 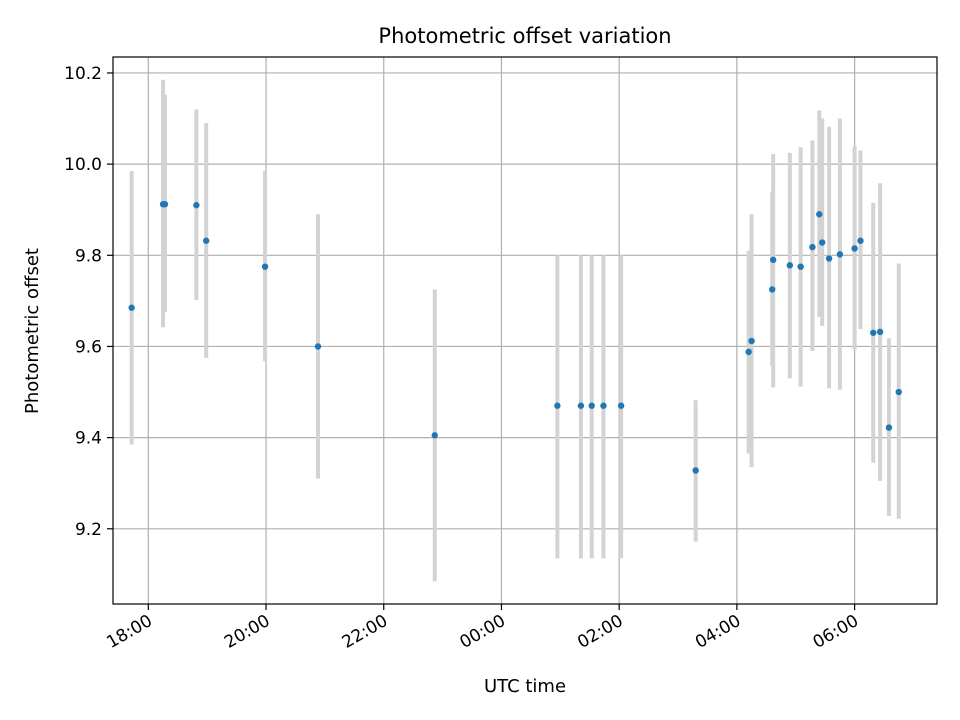 I want to click on y-tick-label: 9.6, so click(x=88, y=347).